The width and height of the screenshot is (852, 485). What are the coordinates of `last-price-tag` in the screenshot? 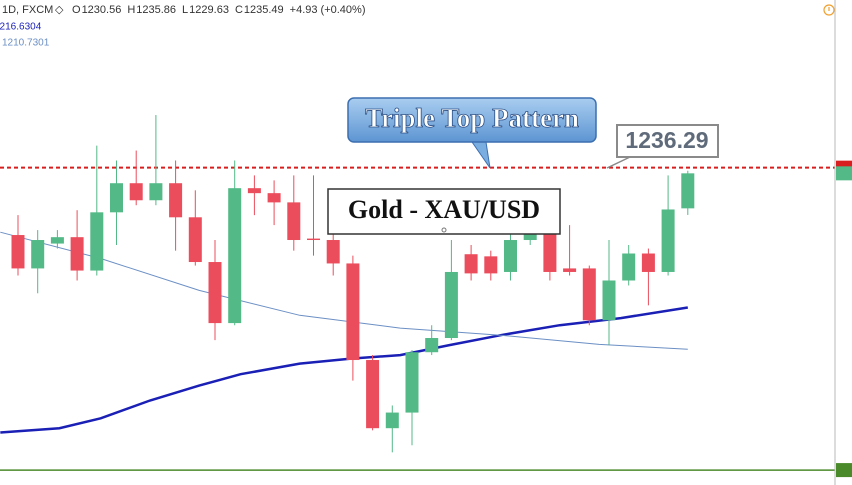 It's located at (844, 173).